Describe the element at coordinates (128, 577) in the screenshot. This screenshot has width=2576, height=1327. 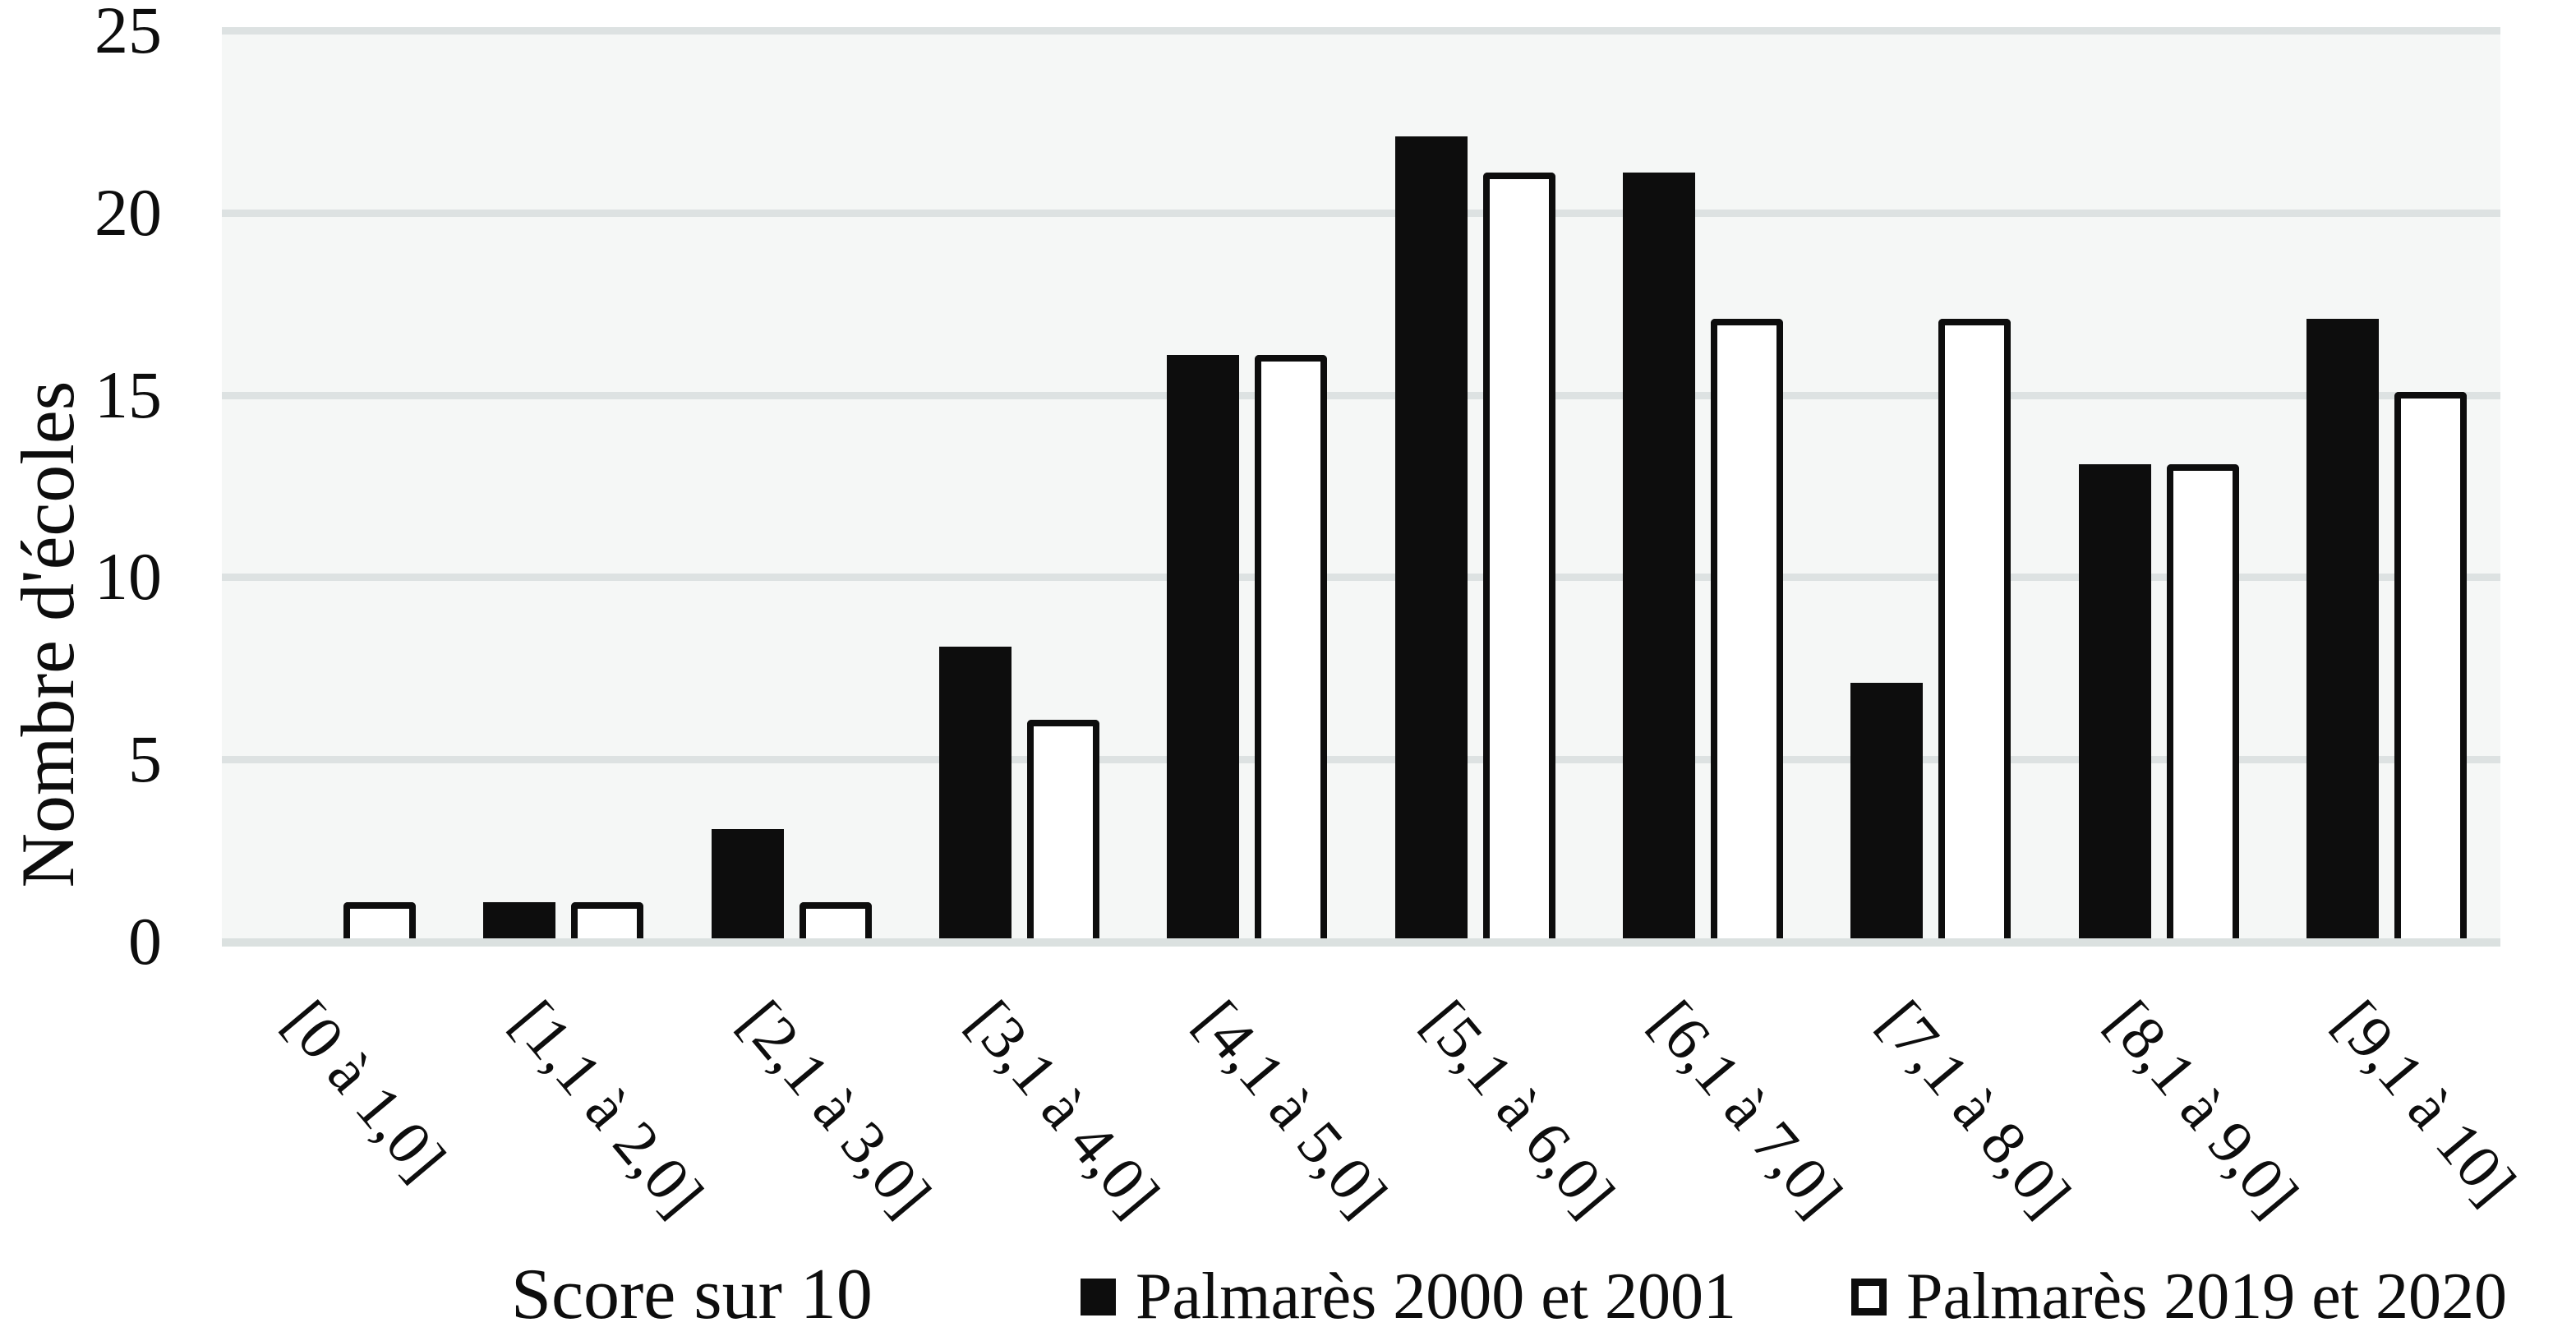
I see `y-tick-label: 10` at that location.